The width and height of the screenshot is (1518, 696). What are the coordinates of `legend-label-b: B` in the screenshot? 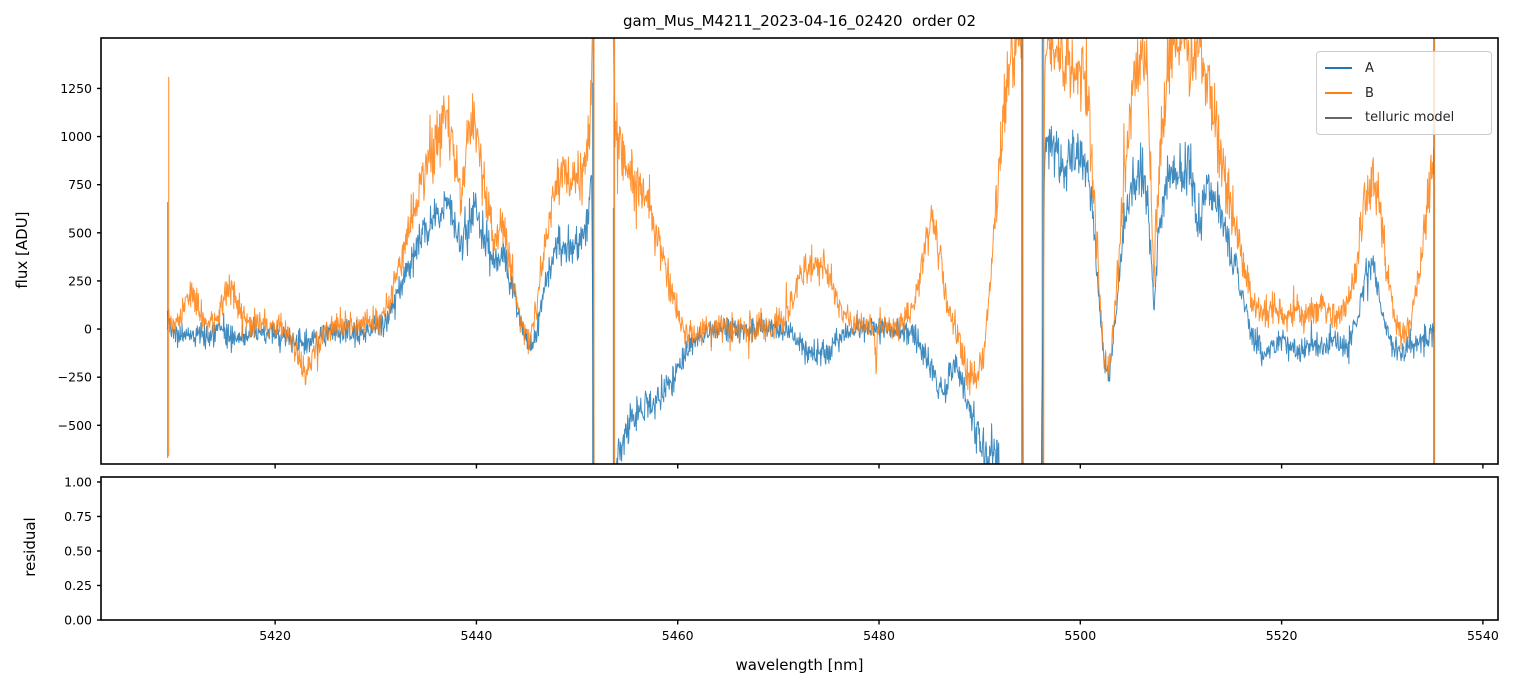 It's located at (1369, 93).